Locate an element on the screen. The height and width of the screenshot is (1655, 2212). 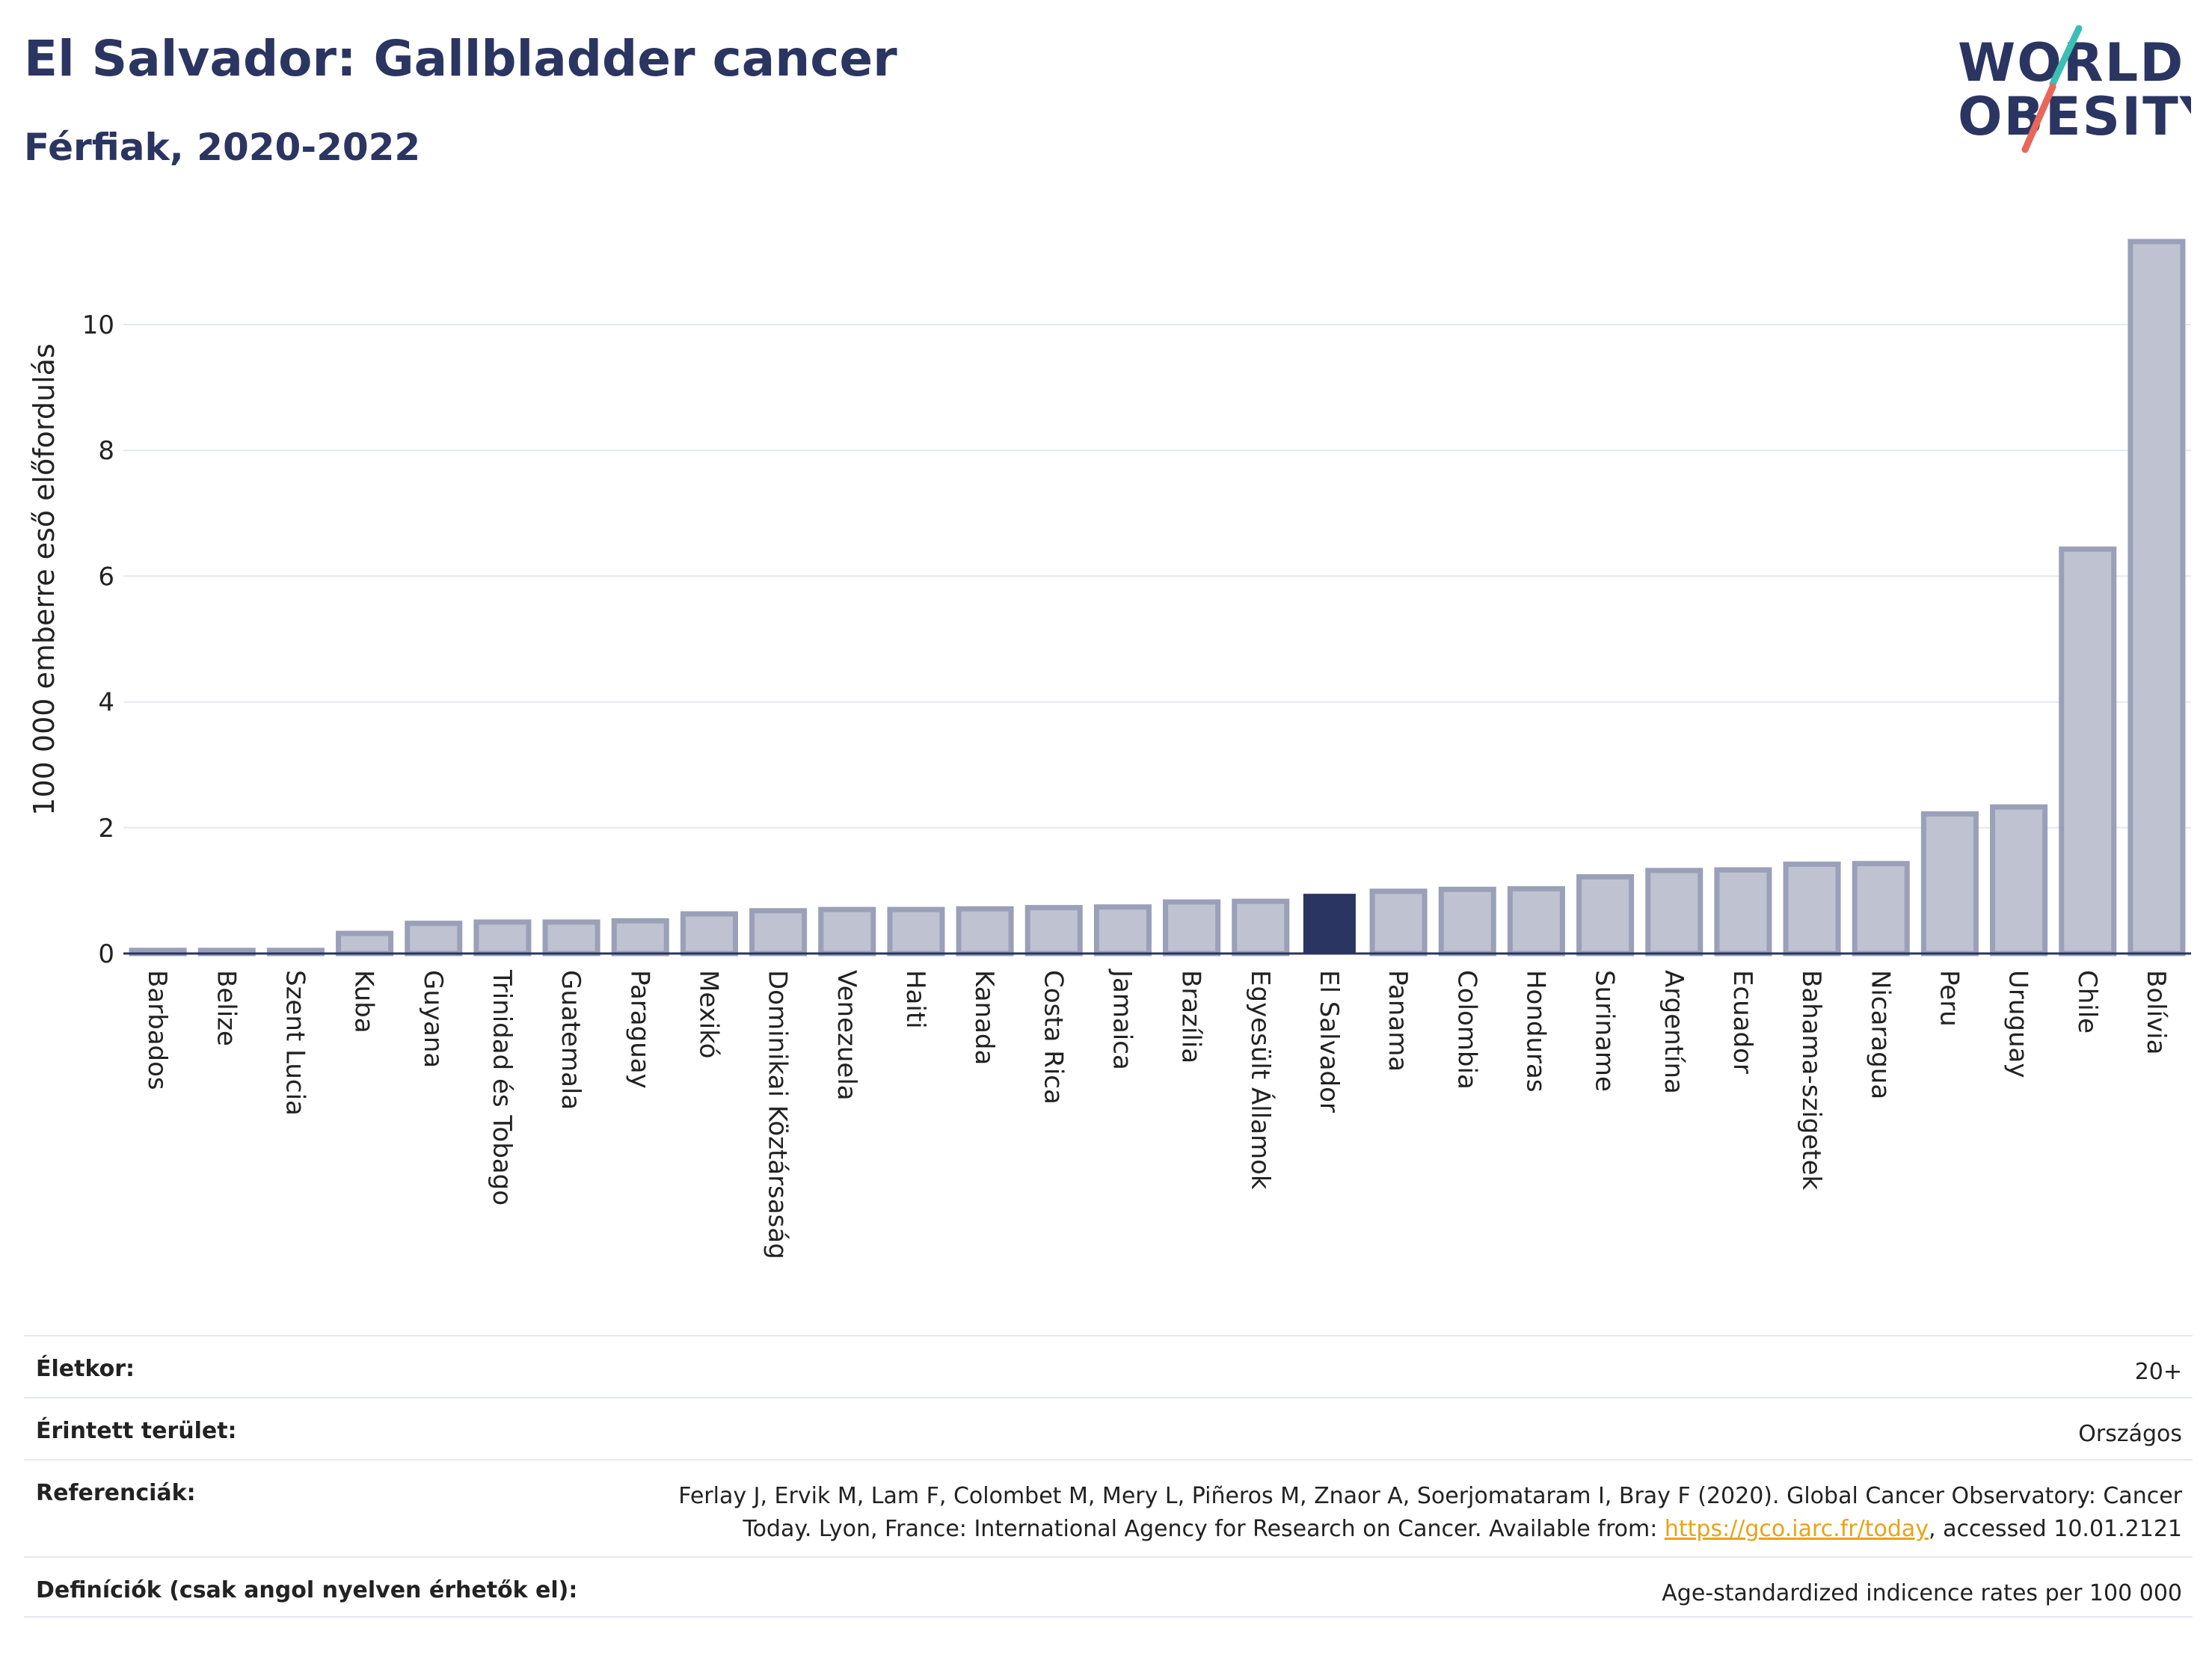
y-tick-label: 8 is located at coordinates (106, 451).